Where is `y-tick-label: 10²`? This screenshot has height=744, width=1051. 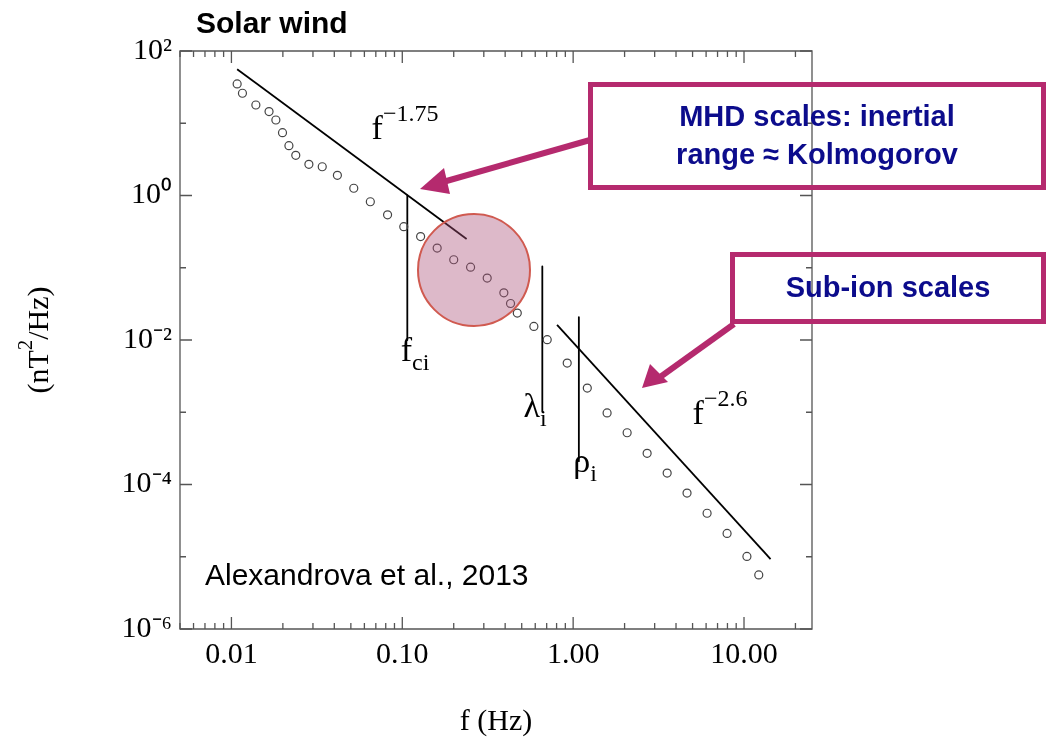 y-tick-label: 10² is located at coordinates (152, 48).